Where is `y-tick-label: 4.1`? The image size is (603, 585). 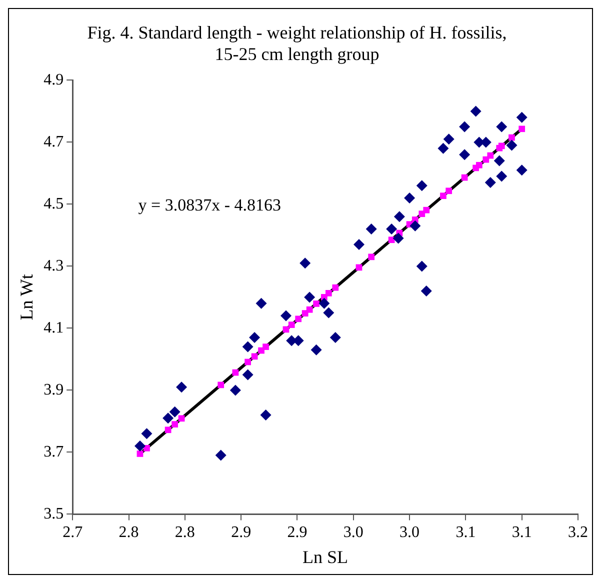
y-tick-label: 4.1 is located at coordinates (54, 327).